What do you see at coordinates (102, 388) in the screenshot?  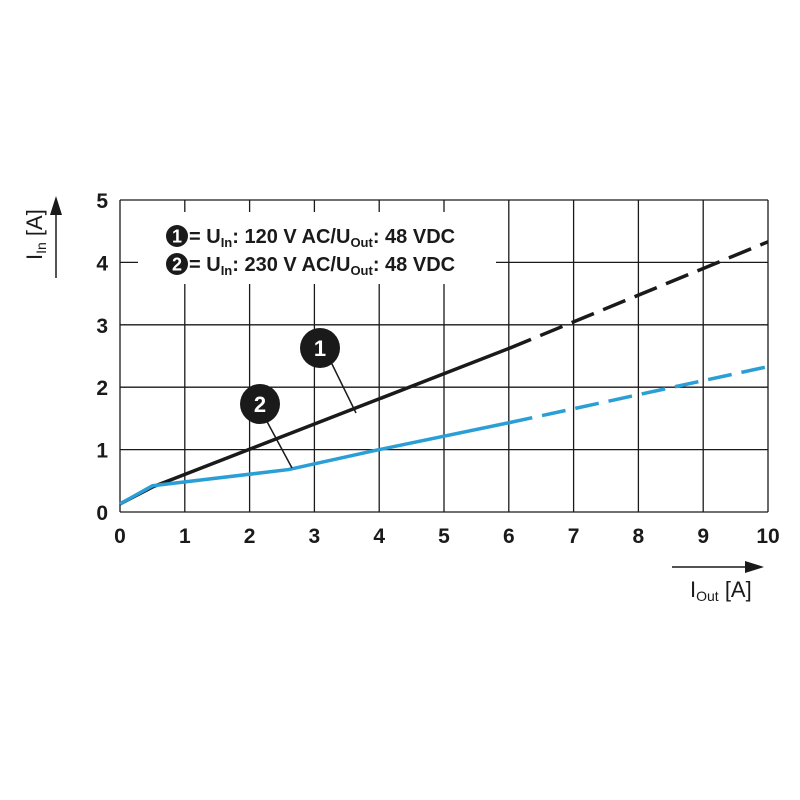 I see `y-tick-2: 2` at bounding box center [102, 388].